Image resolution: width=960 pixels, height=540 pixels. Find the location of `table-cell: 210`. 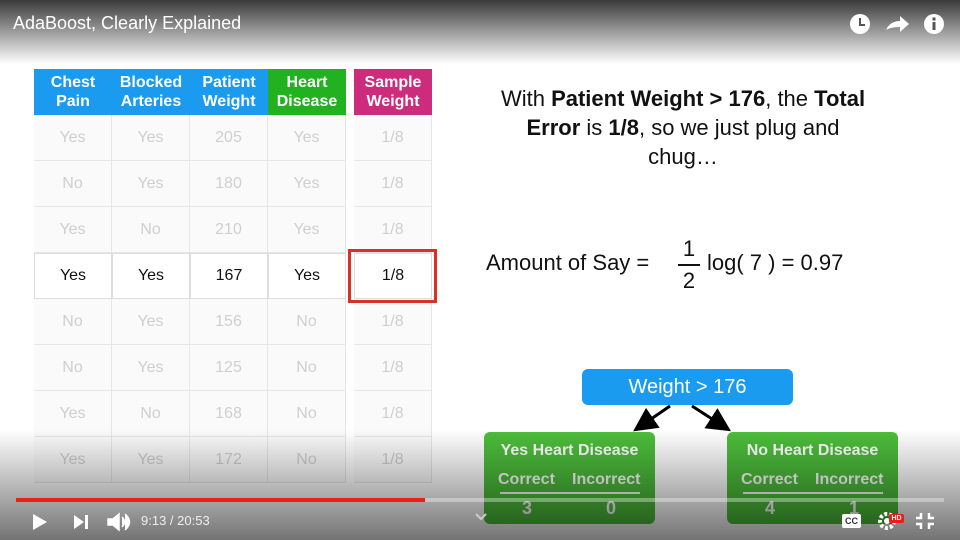

table-cell: 210 is located at coordinates (229, 230).